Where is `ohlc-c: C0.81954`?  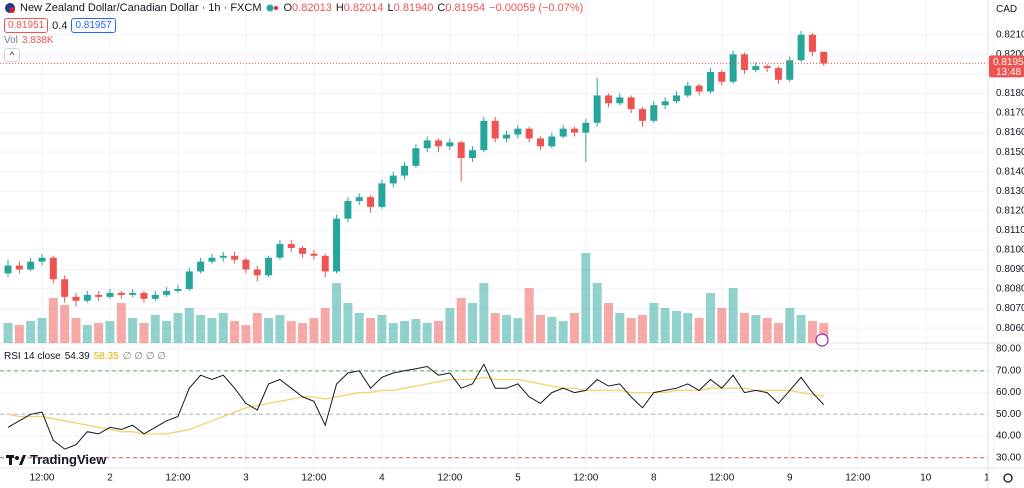 ohlc-c: C0.81954 is located at coordinates (461, 8).